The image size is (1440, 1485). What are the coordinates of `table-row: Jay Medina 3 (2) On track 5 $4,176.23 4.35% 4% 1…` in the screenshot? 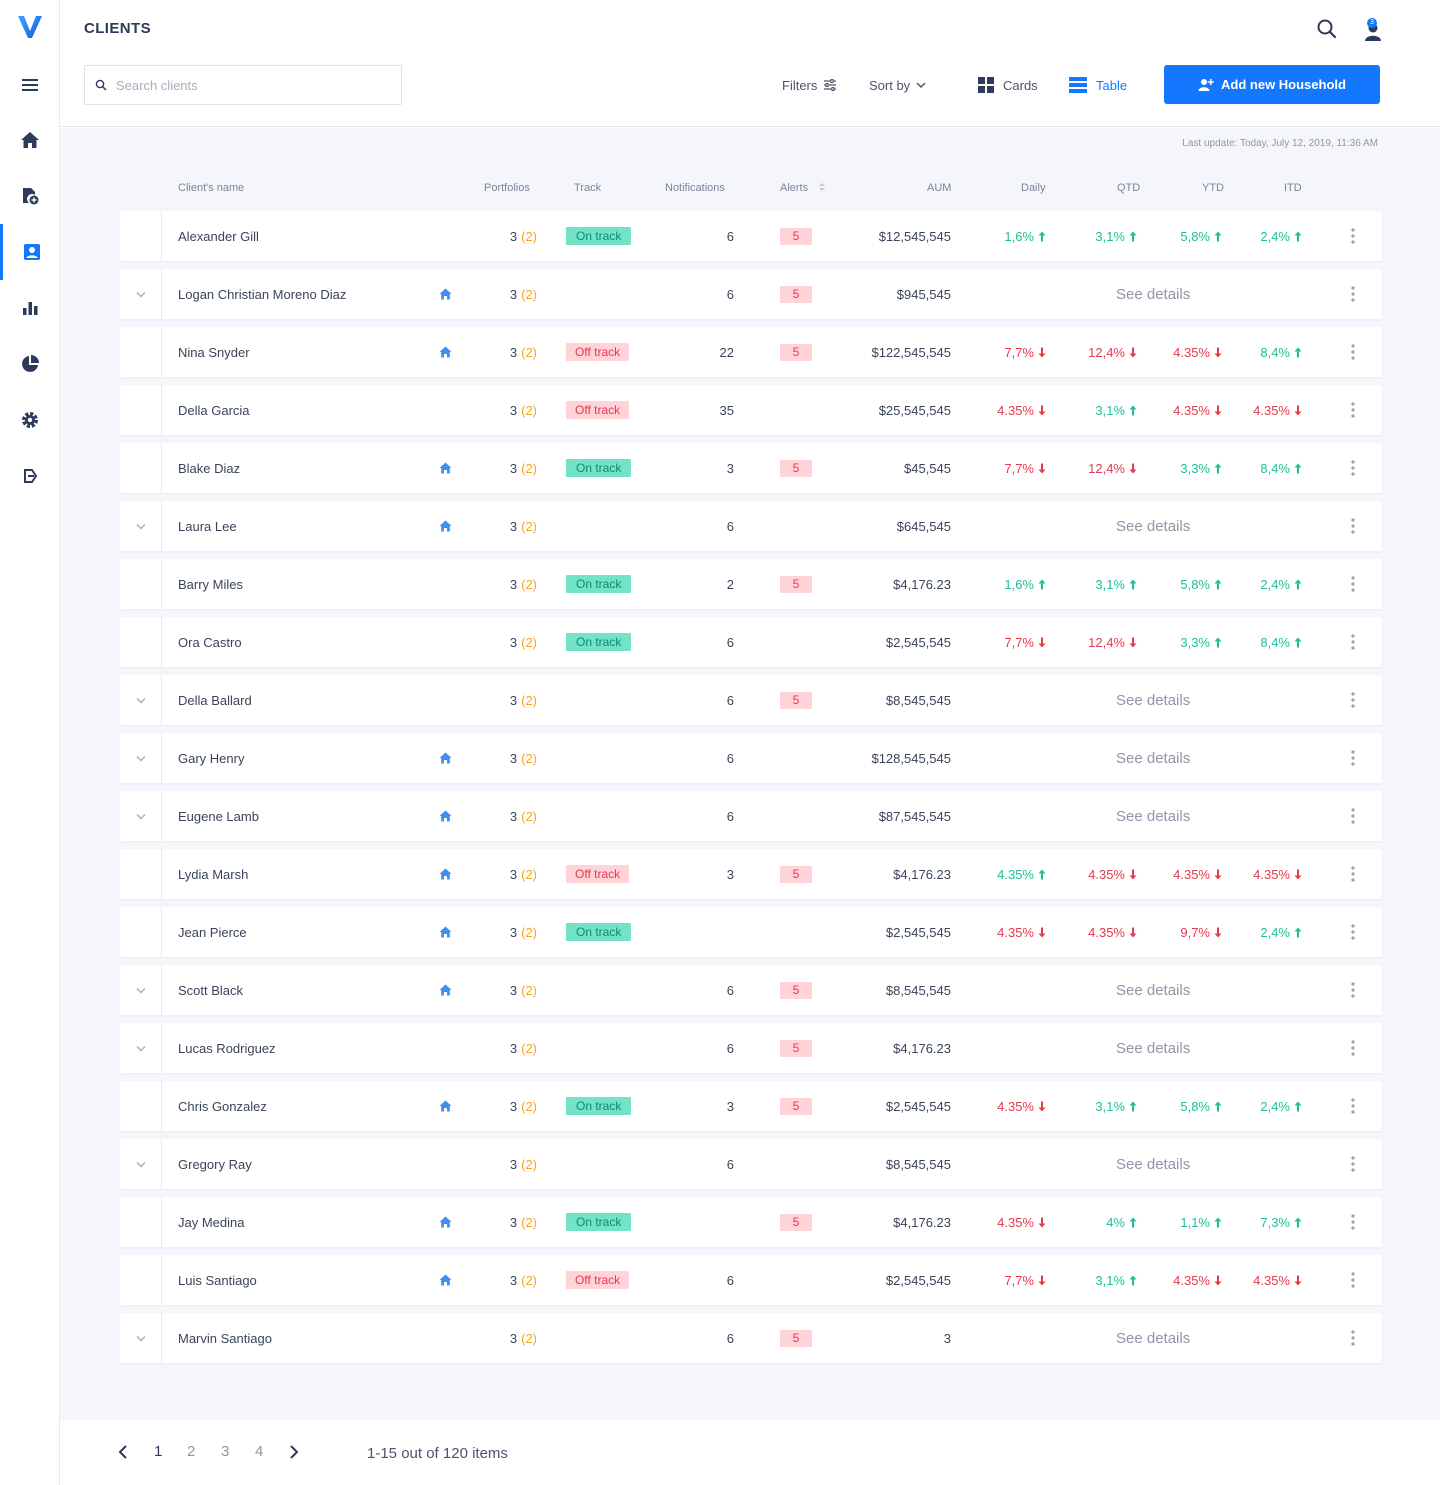 It's located at (751, 1222).